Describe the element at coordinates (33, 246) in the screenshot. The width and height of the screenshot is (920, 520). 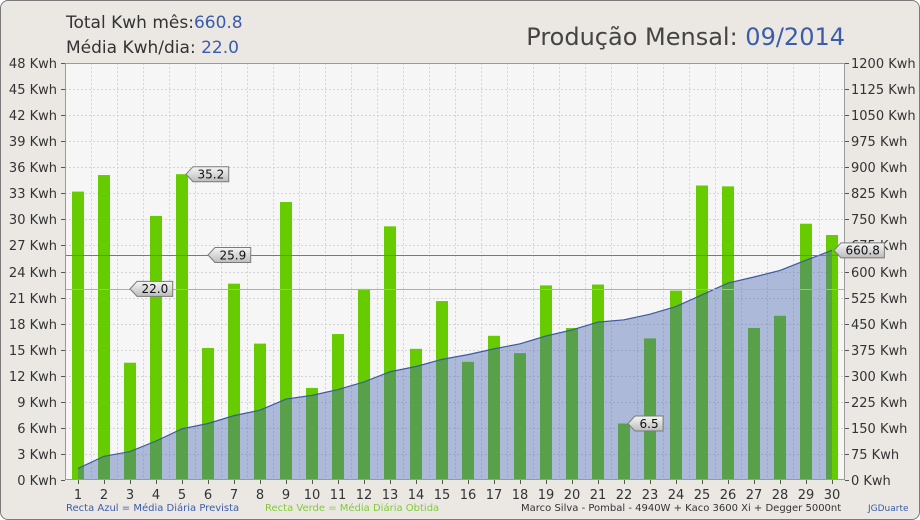
I see `y-left-tick-label: 27 Kwh` at that location.